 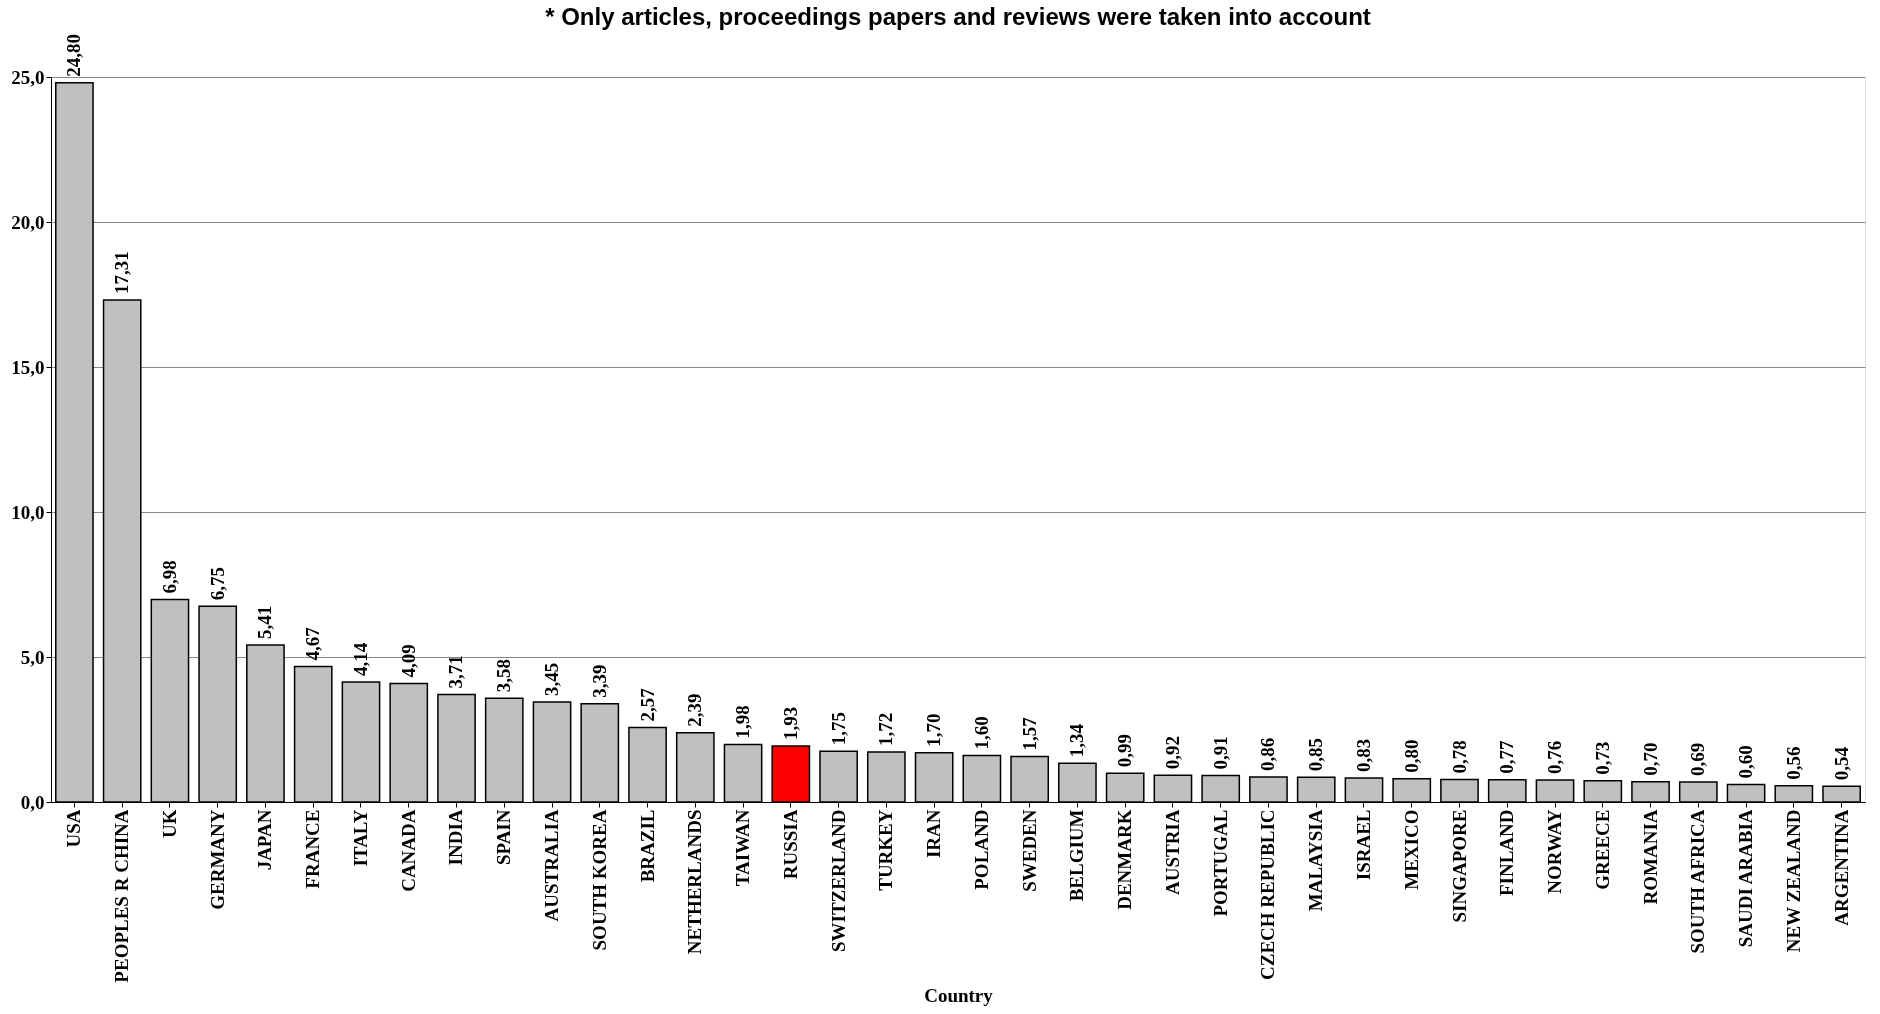 What do you see at coordinates (74, 55) in the screenshot?
I see `data-label: 24,80` at bounding box center [74, 55].